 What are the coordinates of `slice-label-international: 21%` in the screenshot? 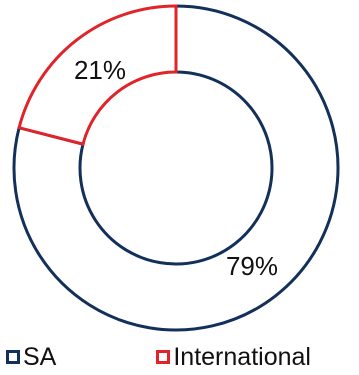 It's located at (100, 70).